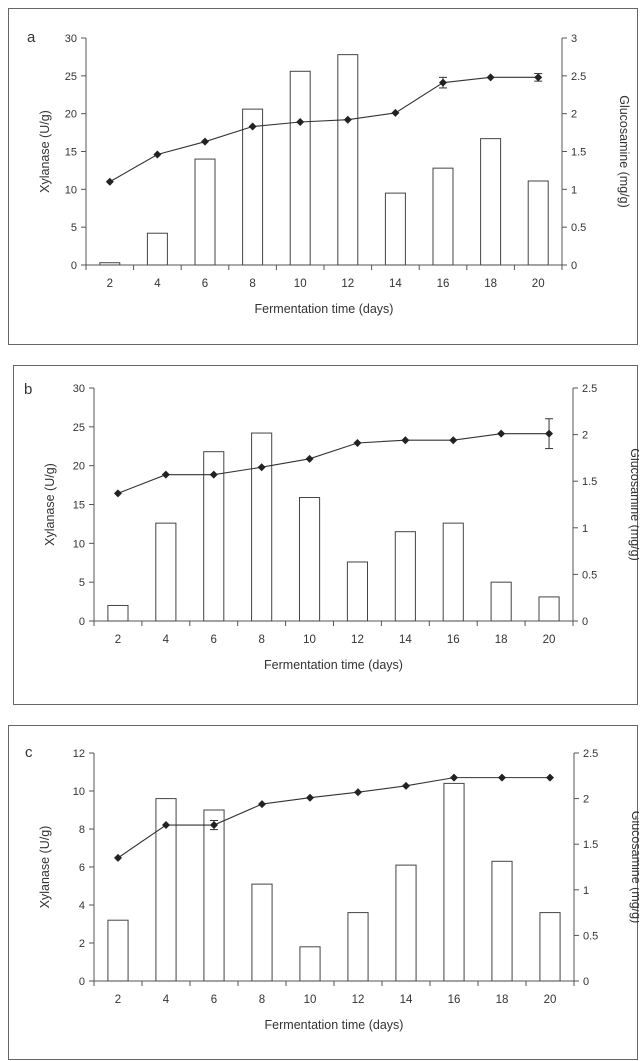  I want to click on y-tick-label-left: 4, so click(82, 906).